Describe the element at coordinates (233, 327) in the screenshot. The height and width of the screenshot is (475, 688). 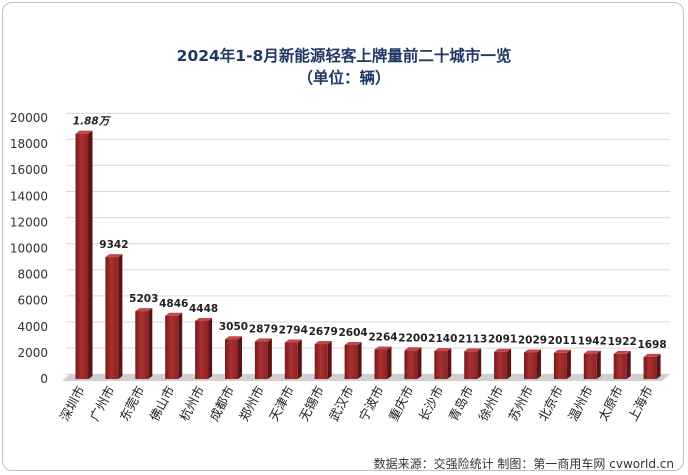
I see `data-label: 3050` at that location.